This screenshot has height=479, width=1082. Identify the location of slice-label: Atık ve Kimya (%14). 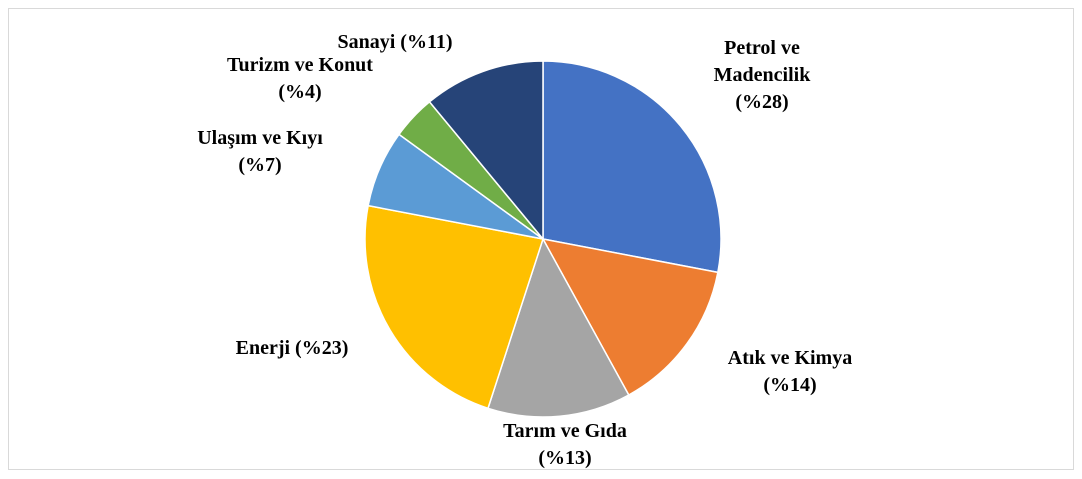
(790, 372).